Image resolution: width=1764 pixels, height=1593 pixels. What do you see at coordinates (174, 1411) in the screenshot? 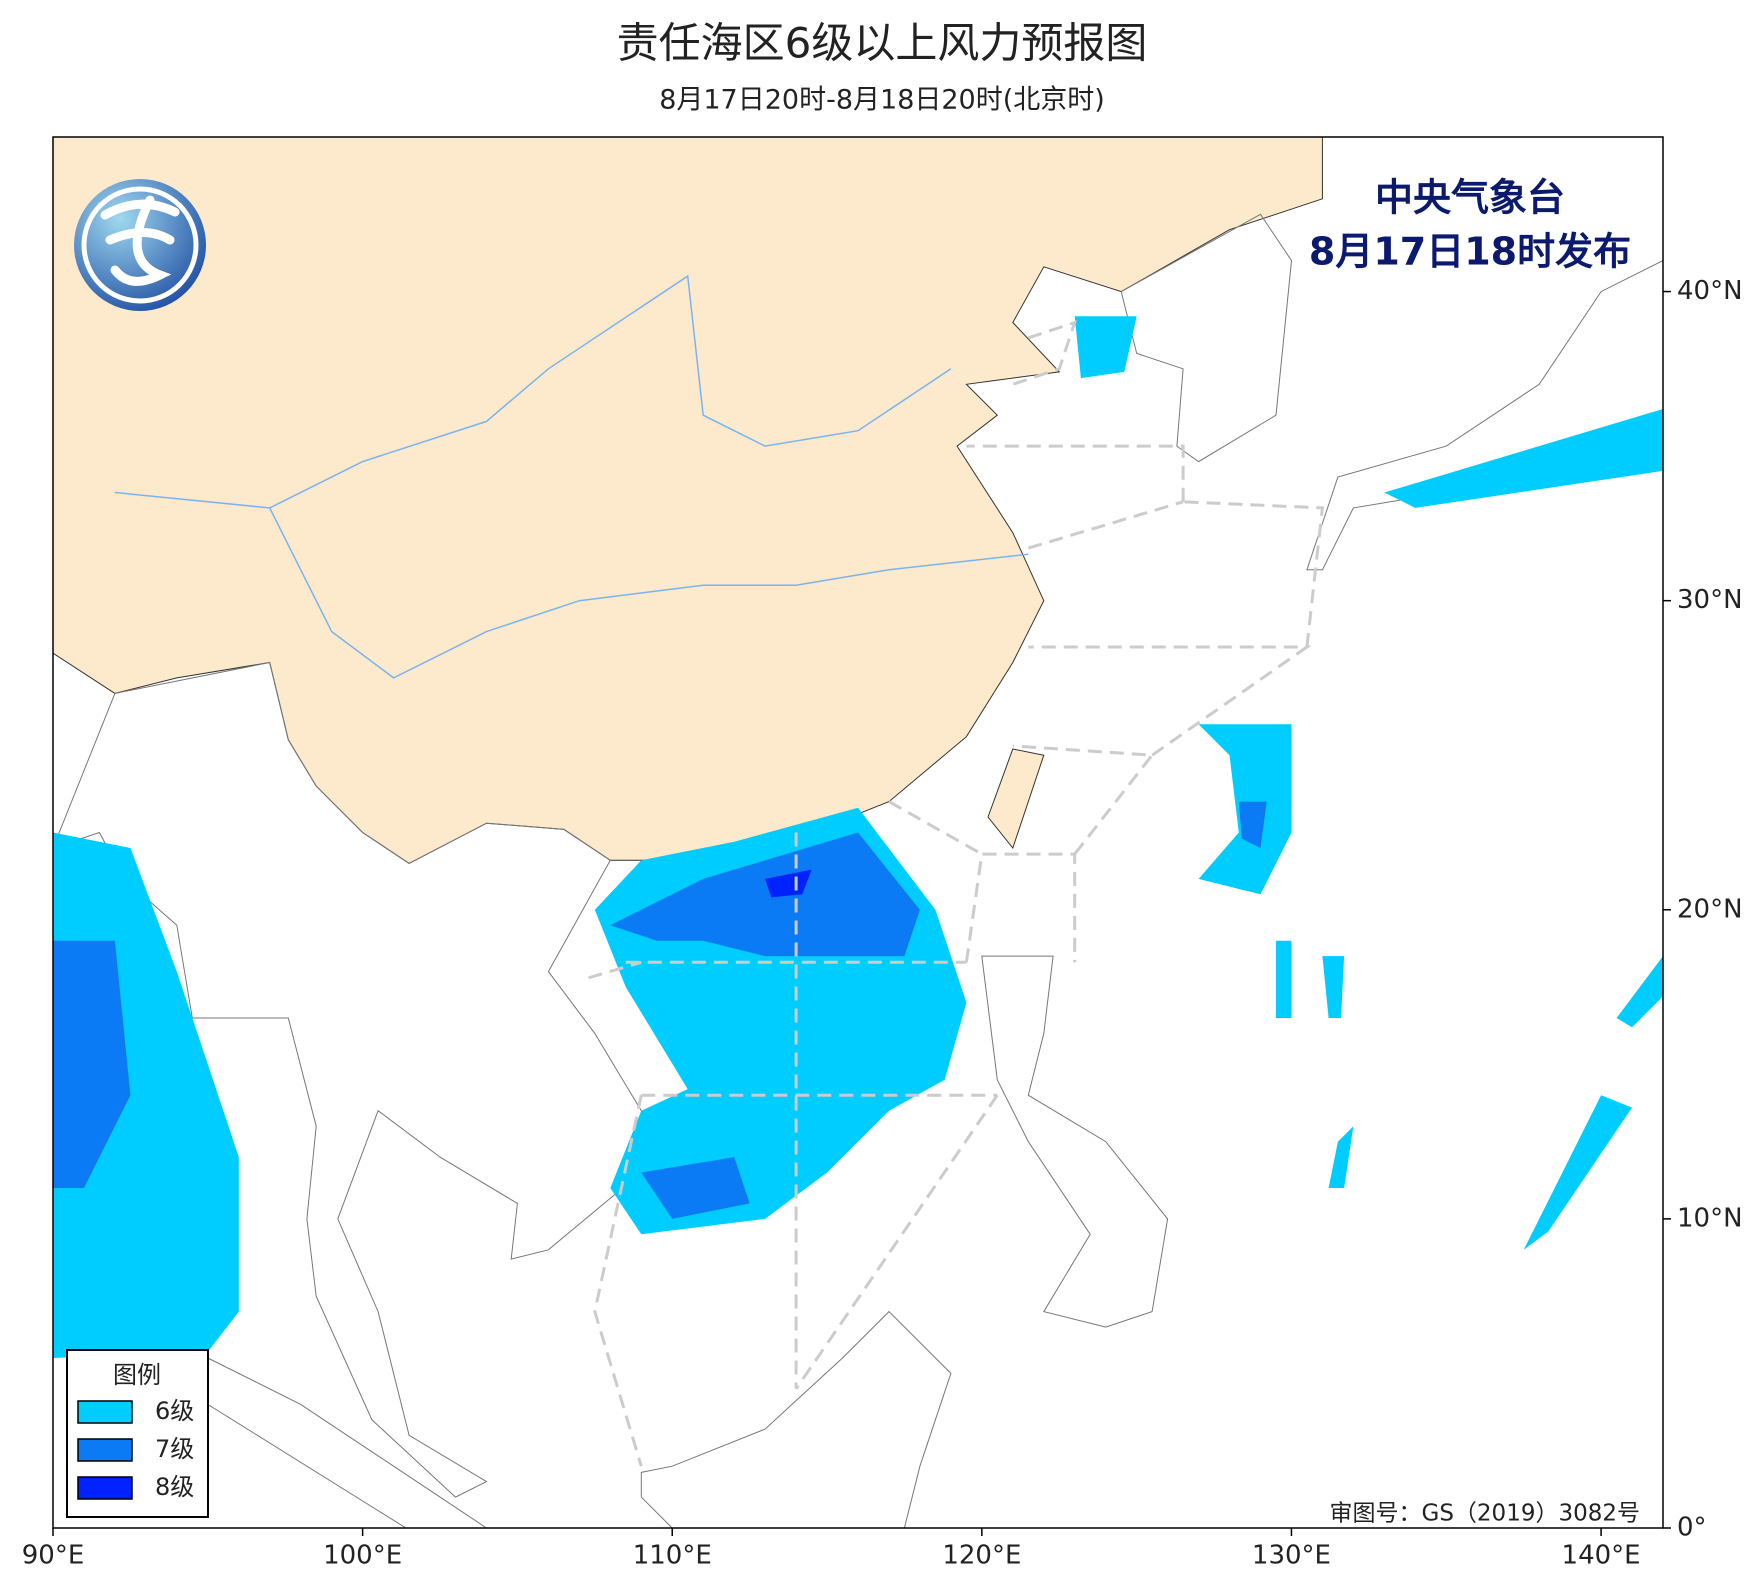
I see `legend-label: 6级` at bounding box center [174, 1411].